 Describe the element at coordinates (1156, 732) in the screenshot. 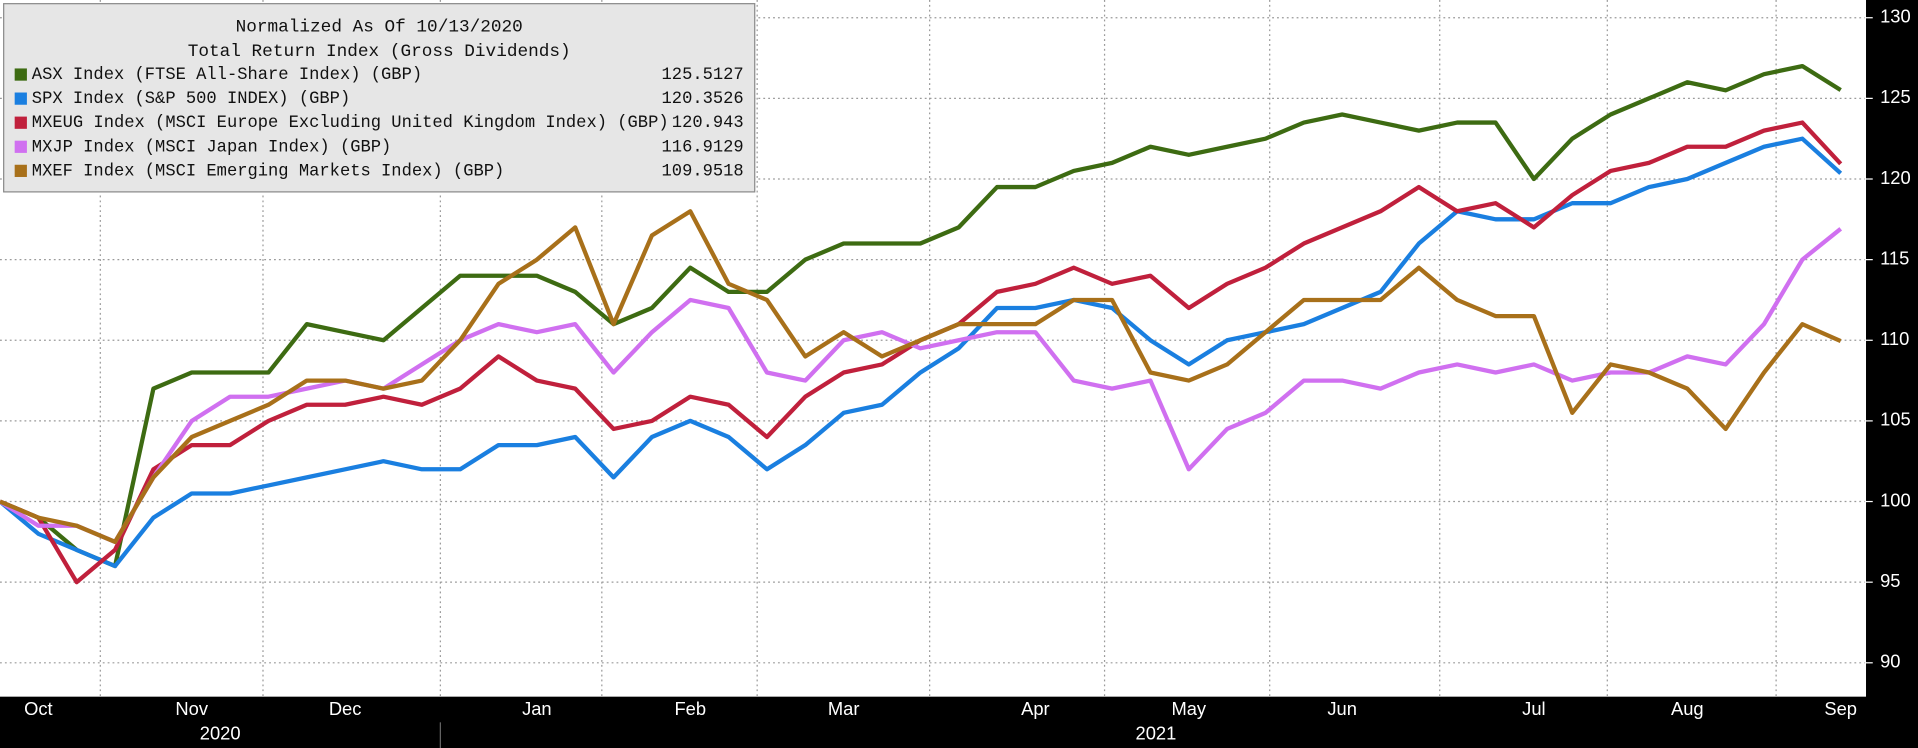

I see `year-label: 2021` at that location.